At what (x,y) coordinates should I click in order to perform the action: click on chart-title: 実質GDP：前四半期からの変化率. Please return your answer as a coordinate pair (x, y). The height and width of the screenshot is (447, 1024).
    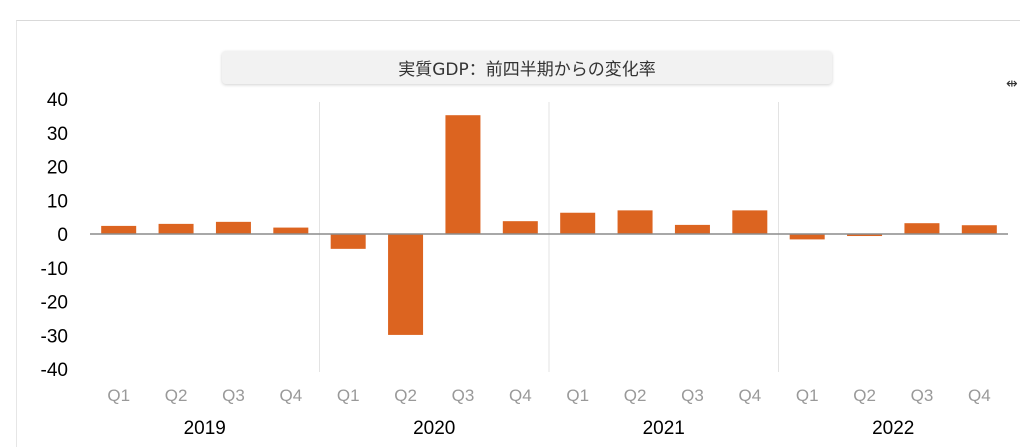
    Looking at the image, I should click on (527, 67).